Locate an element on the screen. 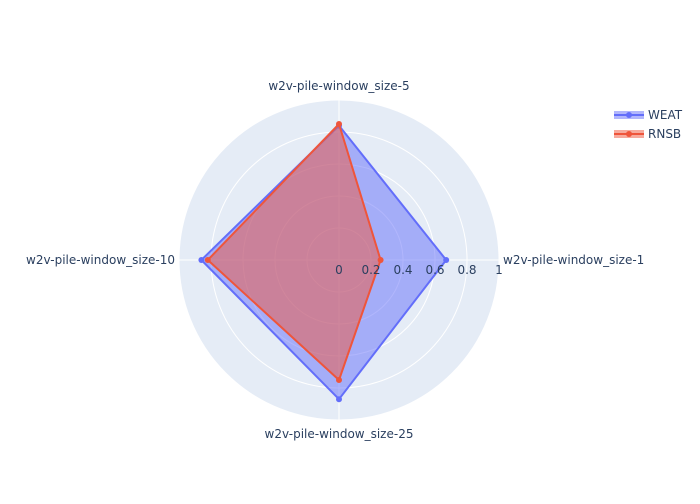 The image size is (700, 504). radial-tick-label: 0.8 is located at coordinates (466, 270).